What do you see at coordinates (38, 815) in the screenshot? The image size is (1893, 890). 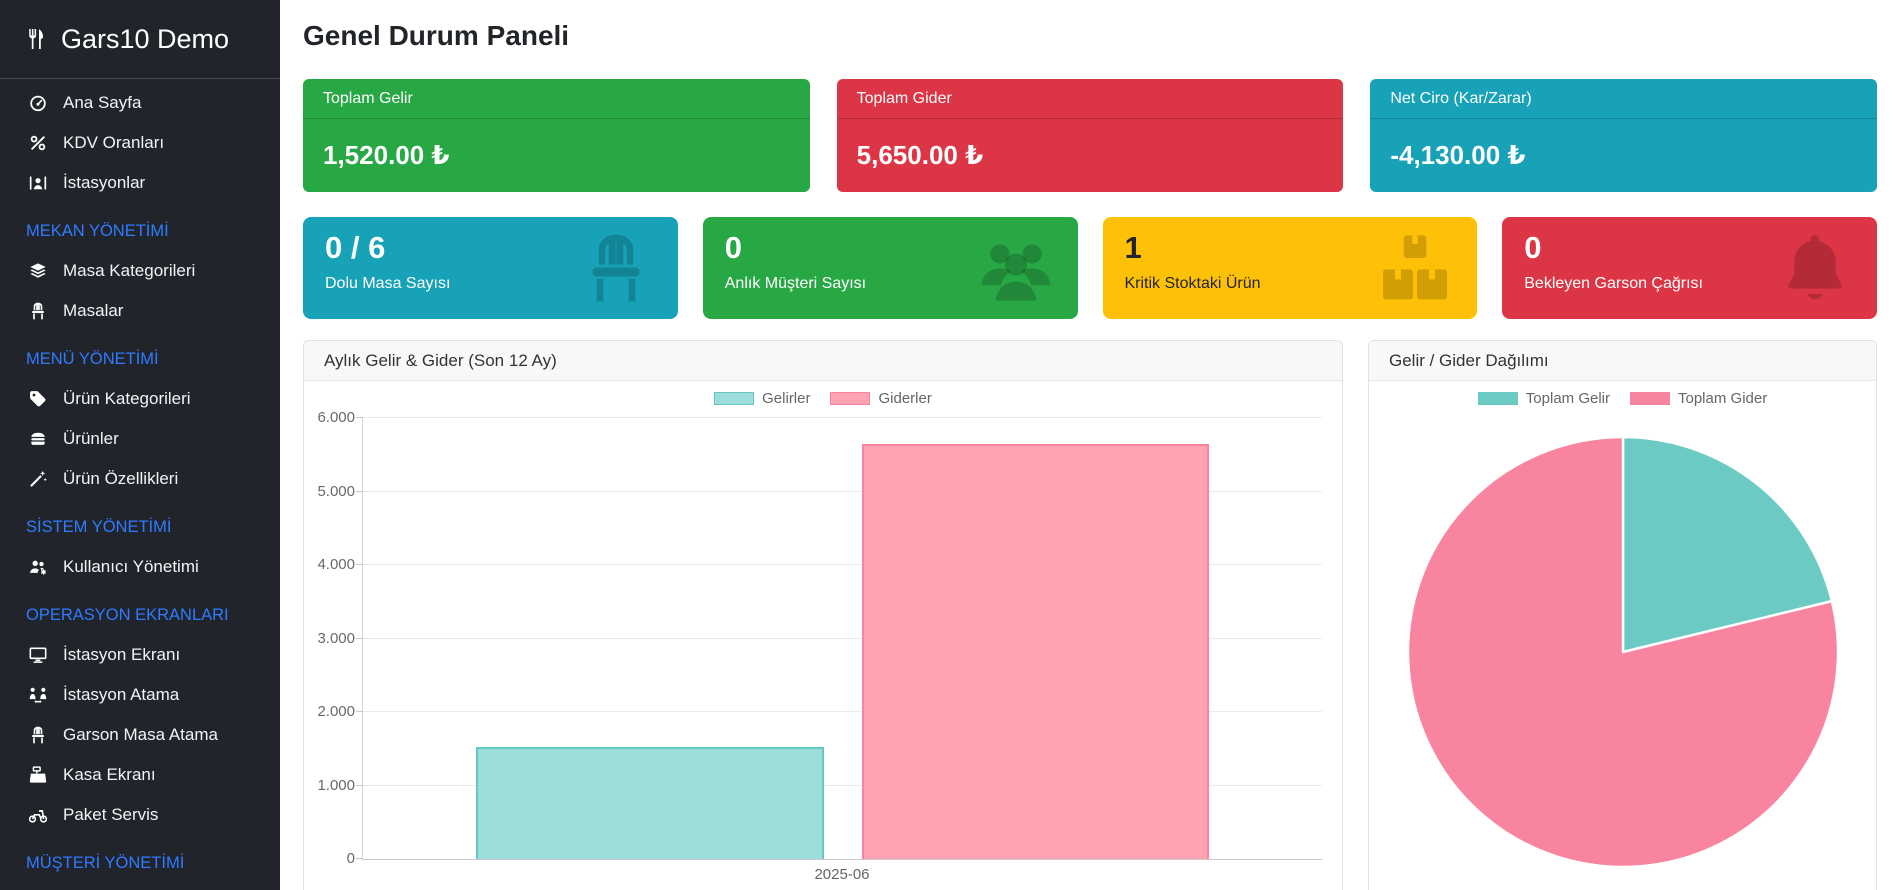 I see `motorcycle-icon` at bounding box center [38, 815].